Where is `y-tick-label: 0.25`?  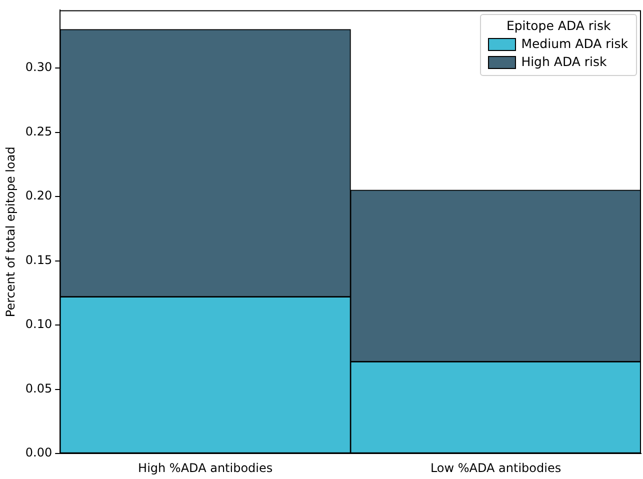
y-tick-label: 0.25 is located at coordinates (38, 131).